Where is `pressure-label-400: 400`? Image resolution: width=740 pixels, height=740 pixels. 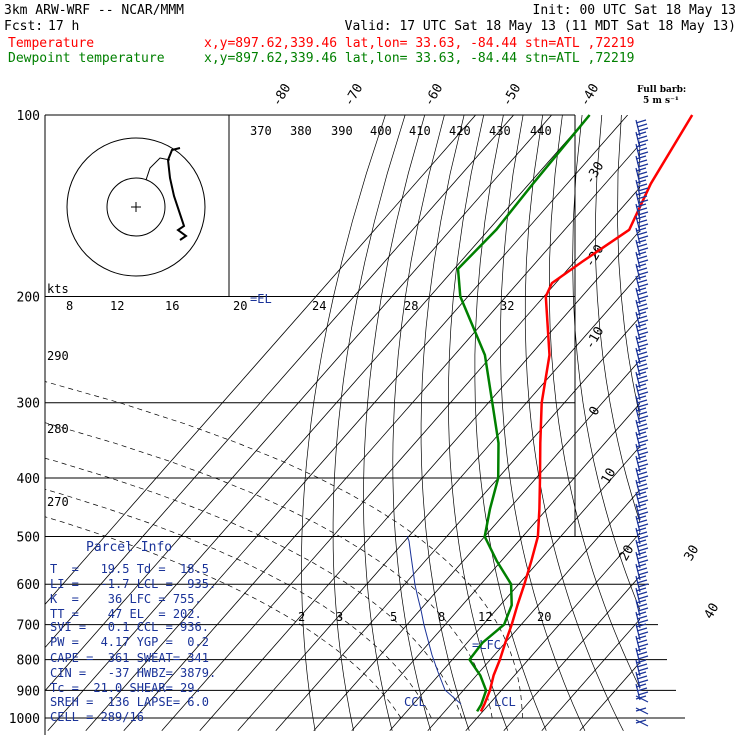 pressure-label-400: 400 is located at coordinates (28, 479).